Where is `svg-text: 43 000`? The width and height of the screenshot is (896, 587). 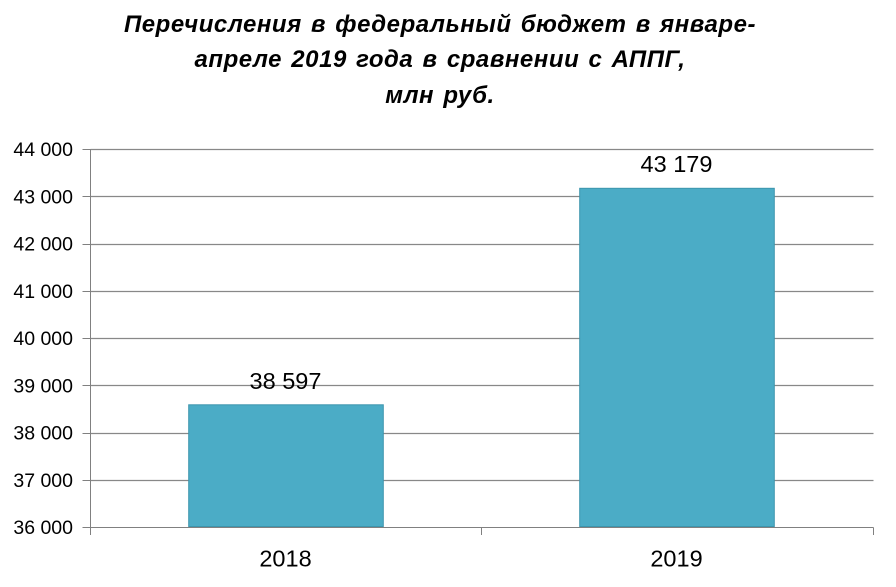 svg-text: 43 000 is located at coordinates (43, 197).